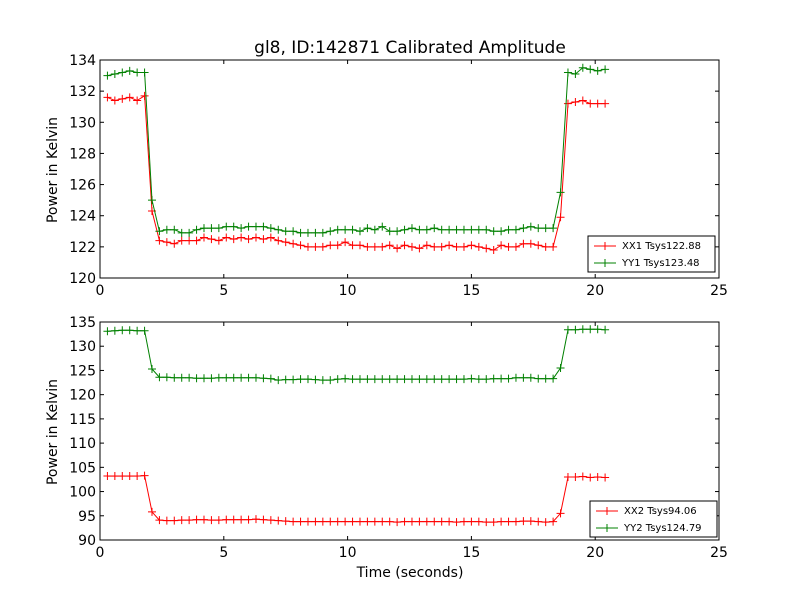 This screenshot has height=600, width=800. I want to click on y-tick-label: 115, so click(82, 420).